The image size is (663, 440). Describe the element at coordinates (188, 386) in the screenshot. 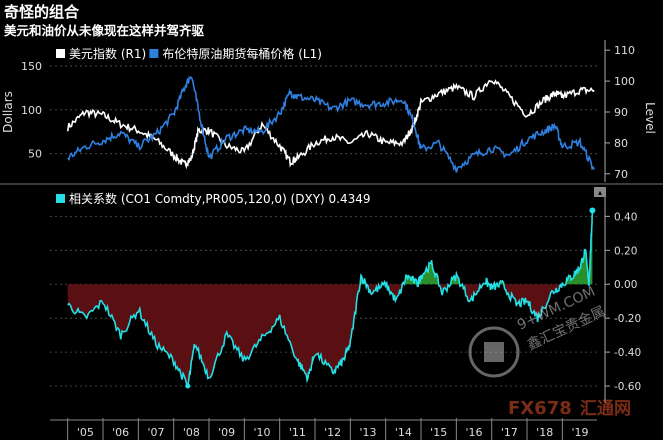

I see `correlation-min-point` at that location.